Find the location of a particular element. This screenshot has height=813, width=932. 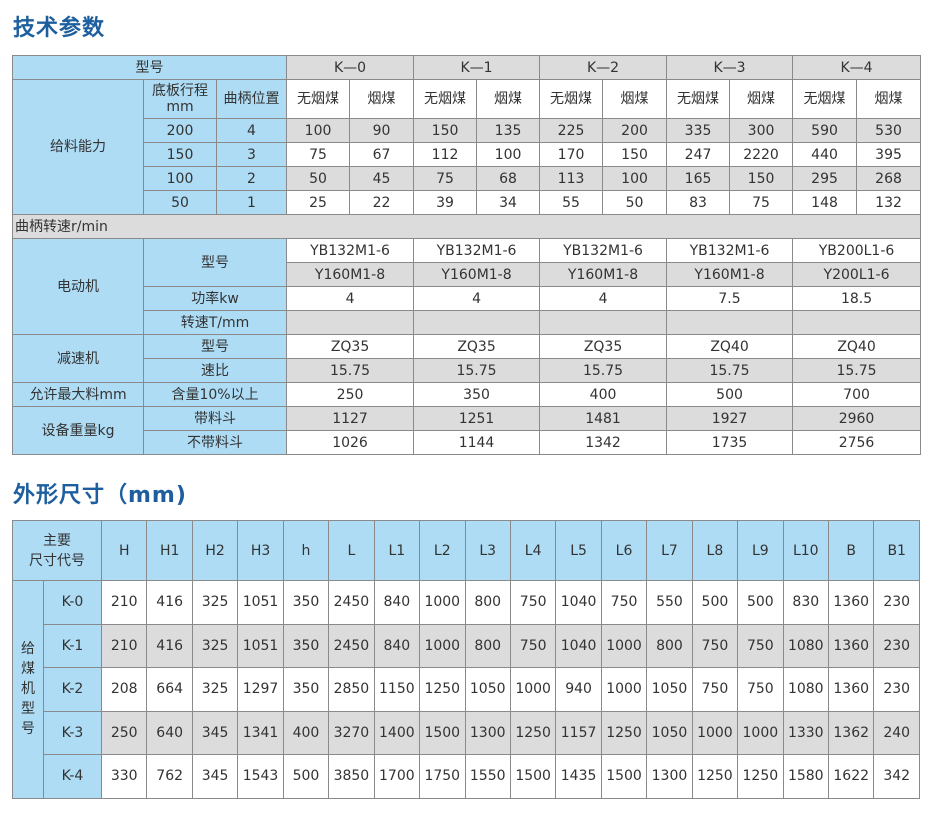

motor-power-value: 7.5 is located at coordinates (730, 298).